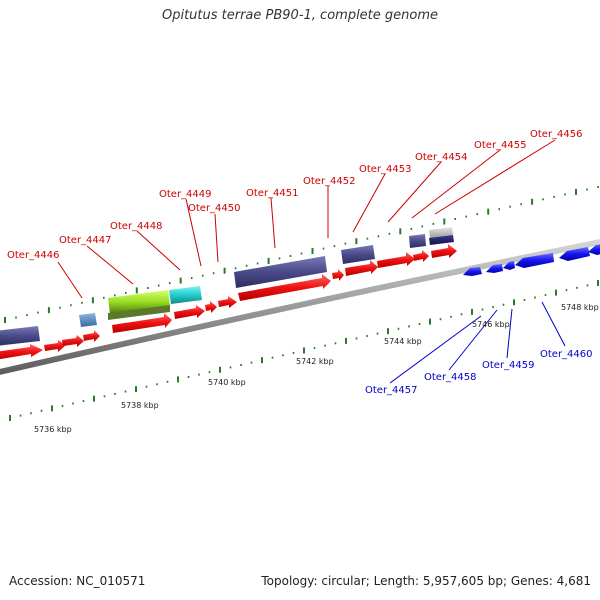 The image size is (600, 600). Describe the element at coordinates (329, 181) in the screenshot. I see `gene-label-forward: Oter_4452` at that location.